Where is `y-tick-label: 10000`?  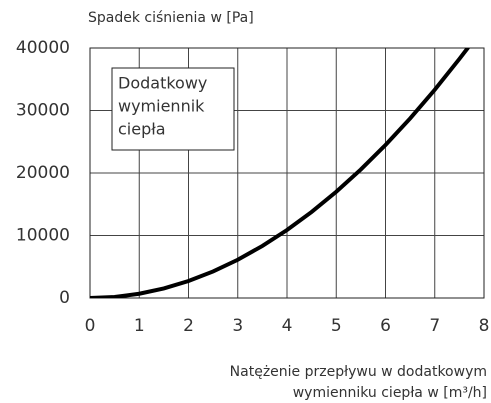
y-tick-label: 10000 is located at coordinates (43, 236).